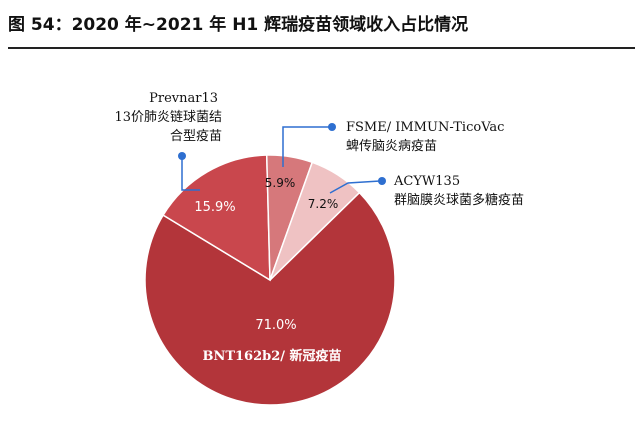 This screenshot has height=427, width=641. I want to click on category-label-acyw135-line2: 群脑膜炎球菌多糖疫苗, so click(459, 200).